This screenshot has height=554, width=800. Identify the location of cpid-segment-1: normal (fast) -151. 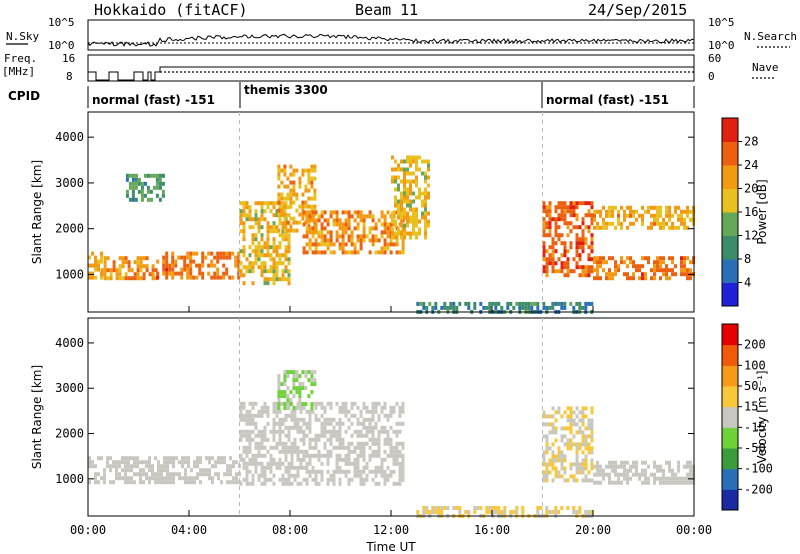
(153, 100).